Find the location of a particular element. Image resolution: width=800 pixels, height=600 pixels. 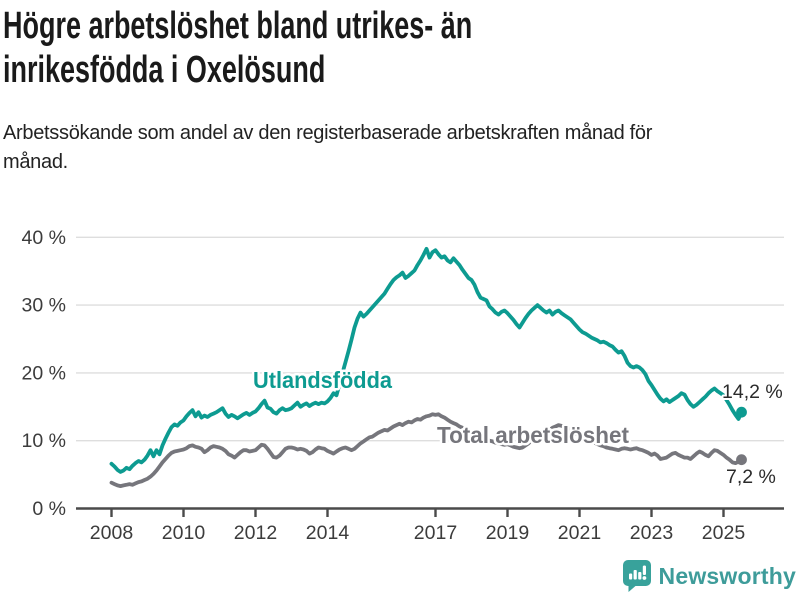

end-value-label-utlandsfodda: 14,2 % is located at coordinates (752, 392).